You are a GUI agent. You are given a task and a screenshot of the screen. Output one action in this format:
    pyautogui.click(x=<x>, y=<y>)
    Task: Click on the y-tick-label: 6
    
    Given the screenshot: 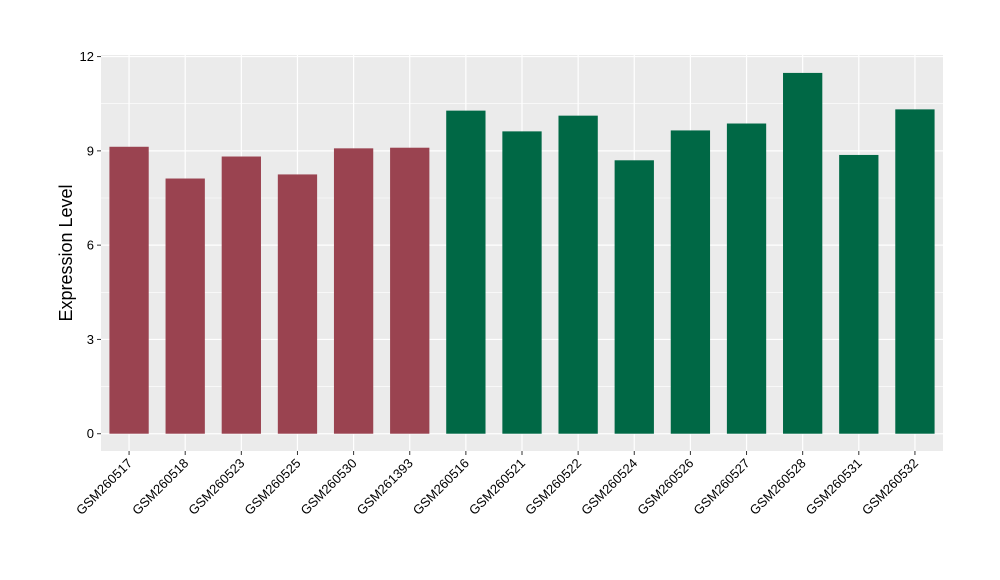 What is the action you would take?
    pyautogui.click(x=90, y=245)
    